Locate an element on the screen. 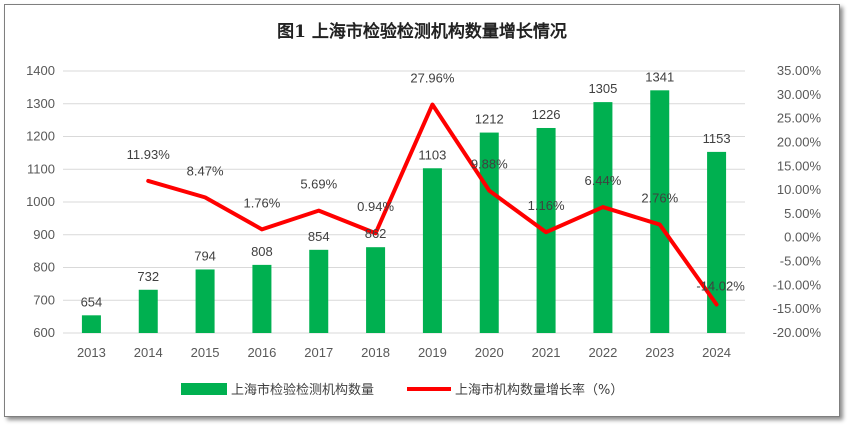 The image size is (849, 429). right-axis-tick: 35.00% is located at coordinates (799, 70).